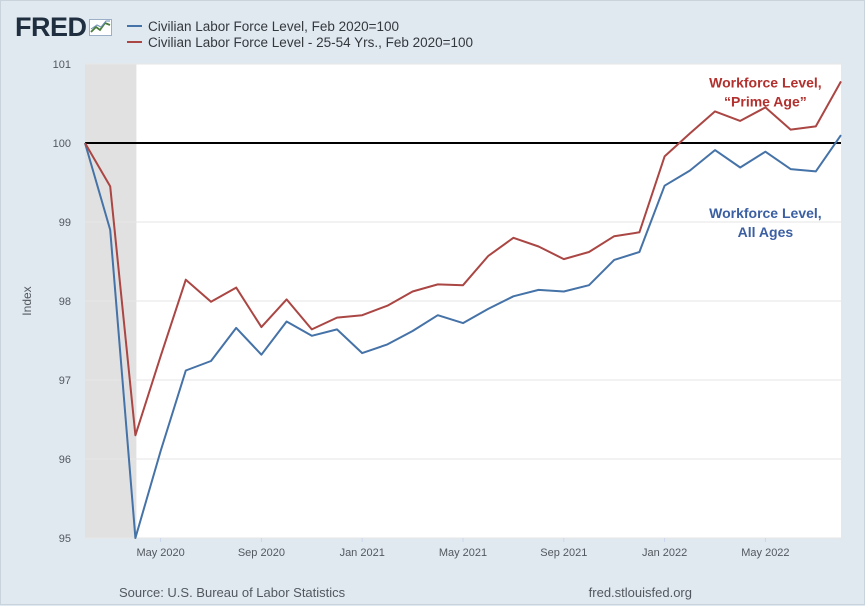 This screenshot has width=865, height=606. What do you see at coordinates (160, 553) in the screenshot?
I see `x-tick-label: May 2020` at bounding box center [160, 553].